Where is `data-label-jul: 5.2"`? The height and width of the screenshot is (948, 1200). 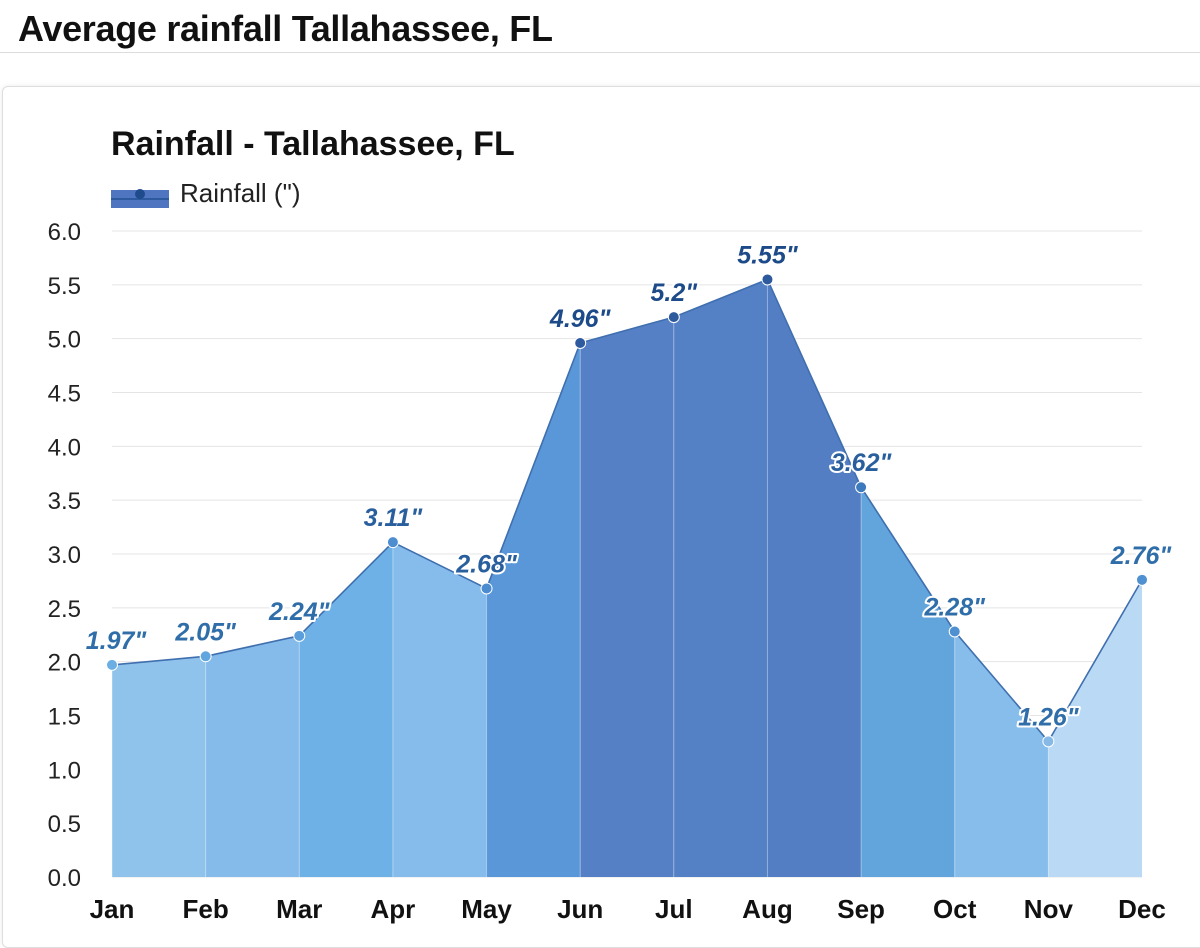 data-label-jul: 5.2" is located at coordinates (675, 293).